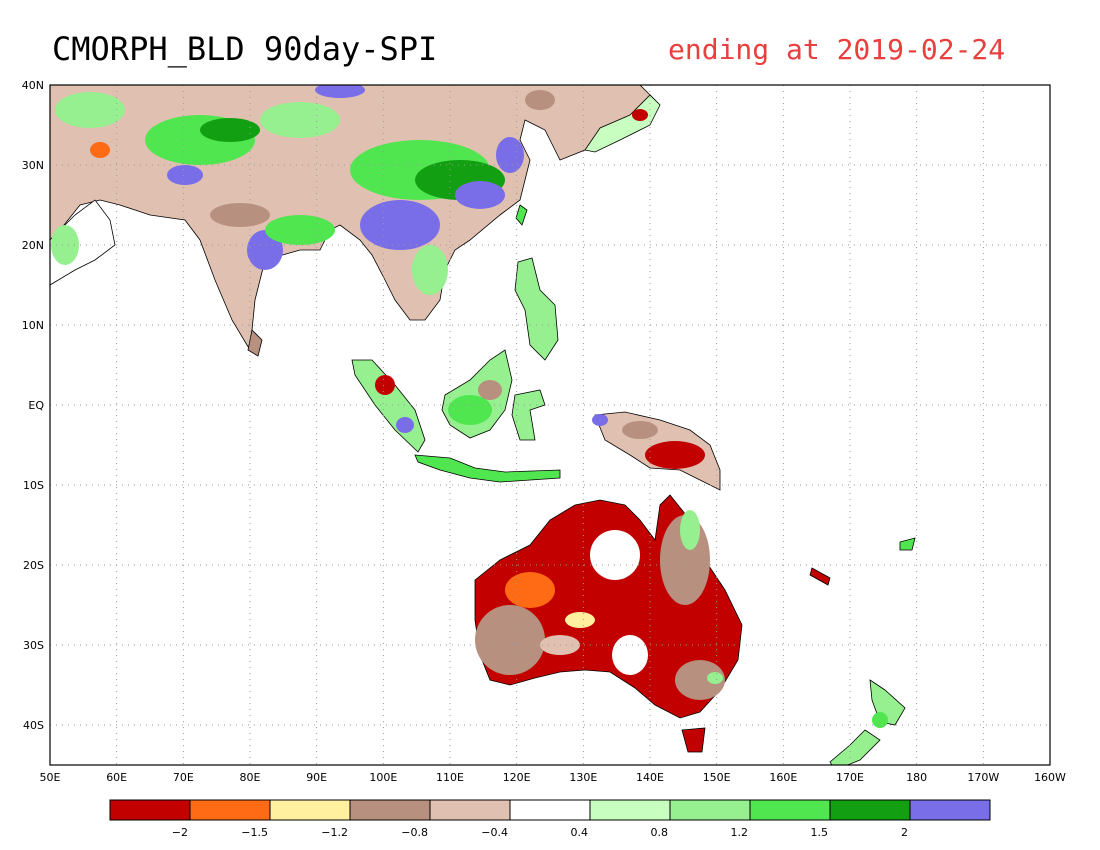 This screenshot has height=850, width=1100. Describe the element at coordinates (245, 49) in the screenshot. I see `map-title: CMORPH_BLD 90day-SPI` at that location.